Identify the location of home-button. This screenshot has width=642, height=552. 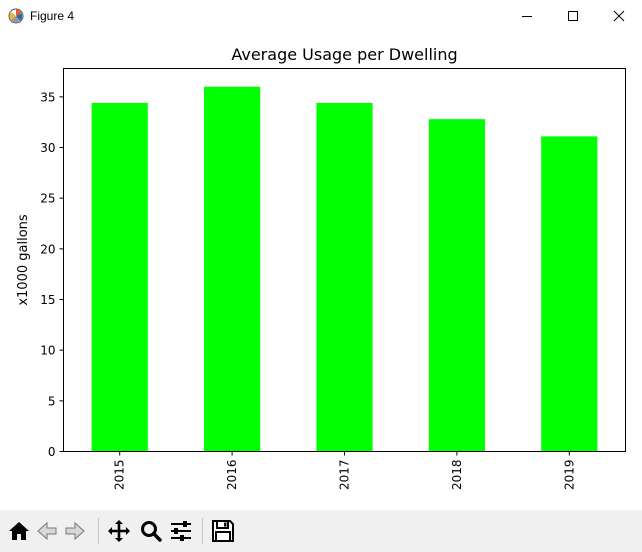
(19, 531).